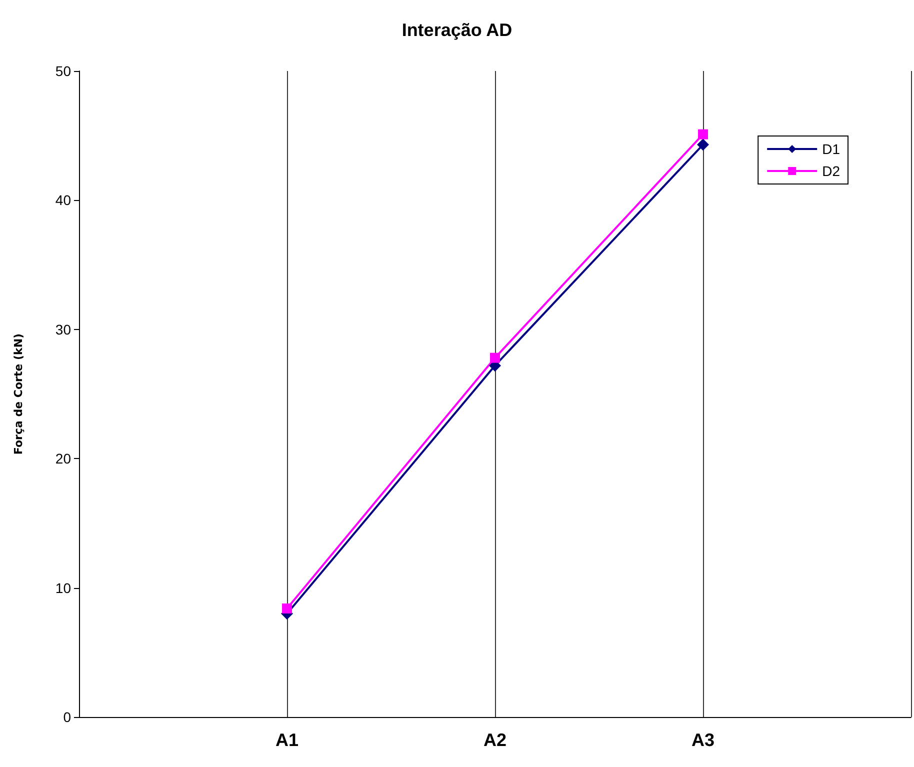 The width and height of the screenshot is (914, 767). What do you see at coordinates (63, 200) in the screenshot?
I see `y-tick-label: 40` at bounding box center [63, 200].